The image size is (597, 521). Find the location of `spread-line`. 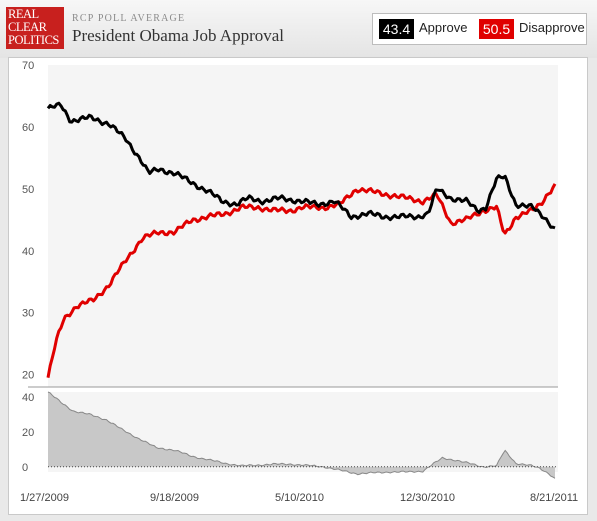

spread-line is located at coordinates (301, 435).